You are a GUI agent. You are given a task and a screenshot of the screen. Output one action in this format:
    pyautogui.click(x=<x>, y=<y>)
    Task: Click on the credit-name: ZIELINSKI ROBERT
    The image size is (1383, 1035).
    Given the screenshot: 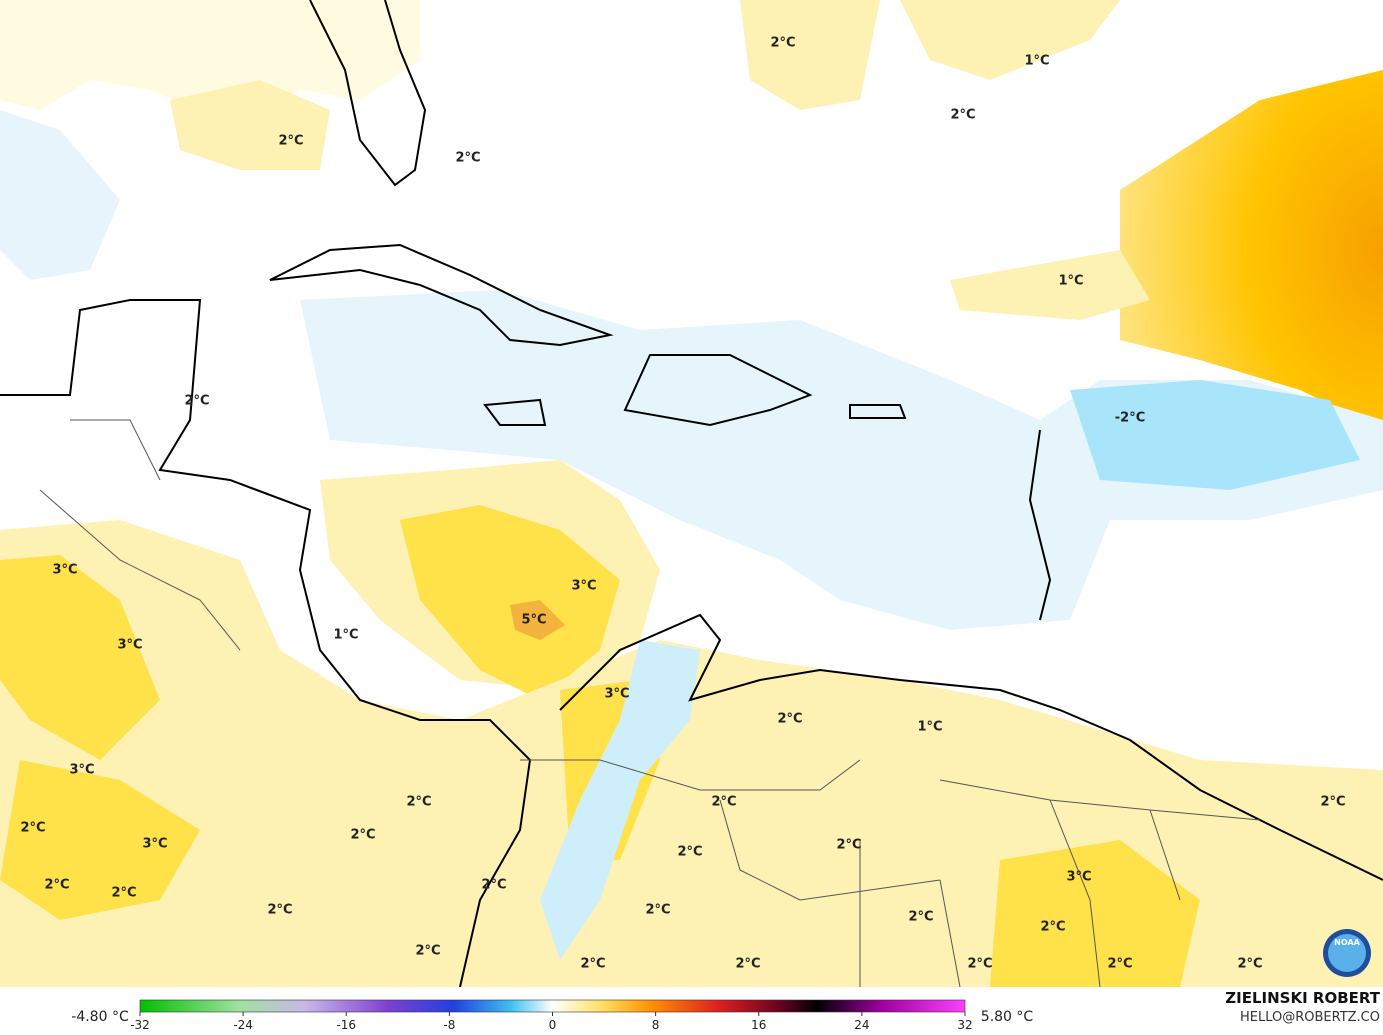 What is the action you would take?
    pyautogui.click(x=1302, y=998)
    